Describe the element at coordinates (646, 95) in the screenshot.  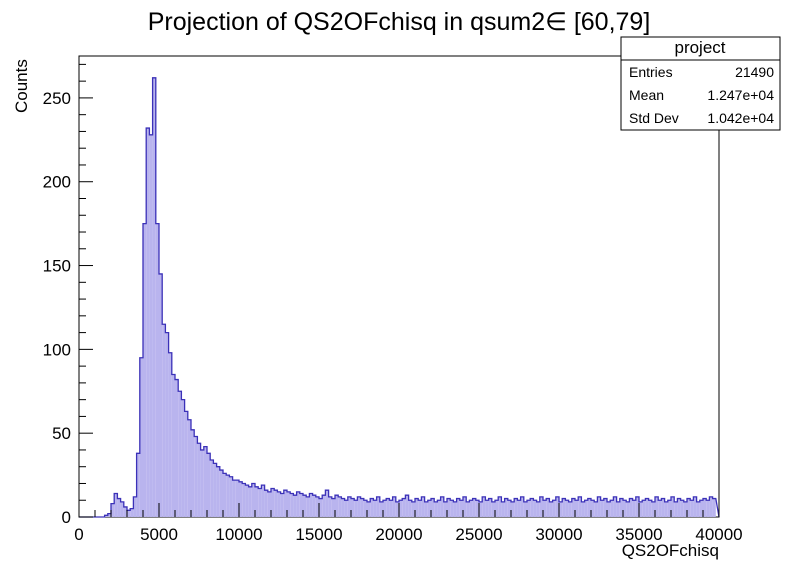
I see `stats-mean-label: Mean` at that location.